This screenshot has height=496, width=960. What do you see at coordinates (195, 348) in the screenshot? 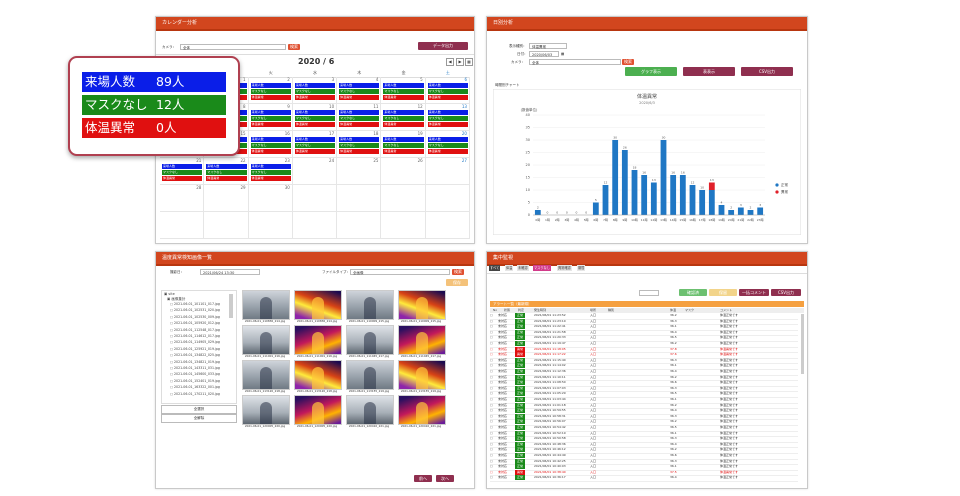
I see `file-list-item: ▢ 2021-06-01_125921_019.jpg` at bounding box center [195, 348].